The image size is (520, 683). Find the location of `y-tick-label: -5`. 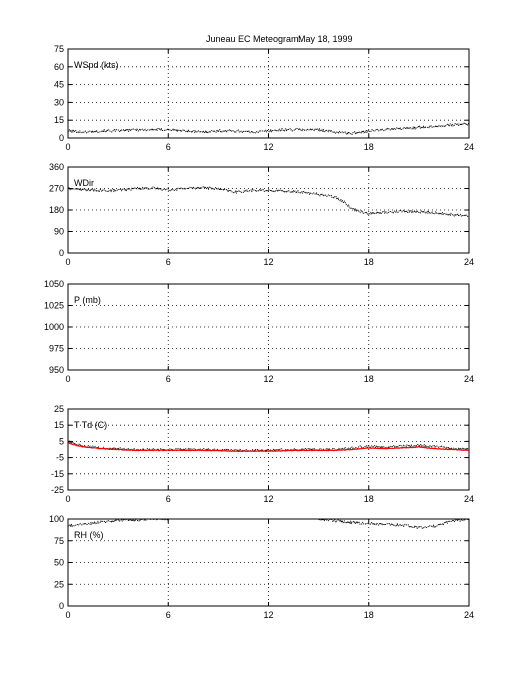

y-tick-label: -5 is located at coordinates (60, 458).